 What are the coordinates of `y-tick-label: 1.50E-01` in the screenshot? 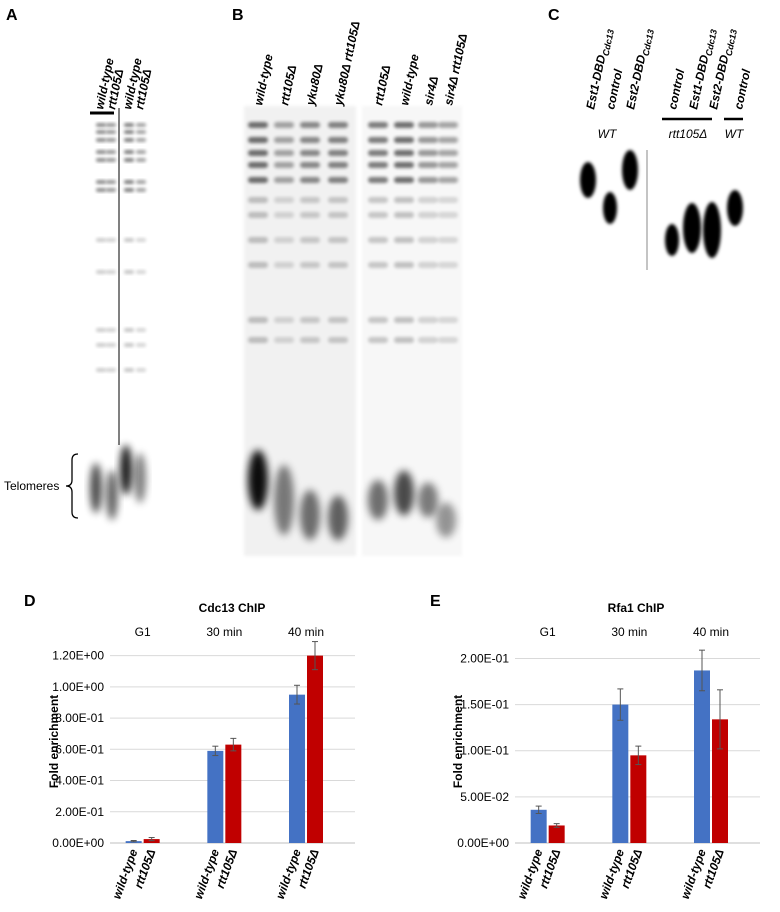 It's located at (484, 705).